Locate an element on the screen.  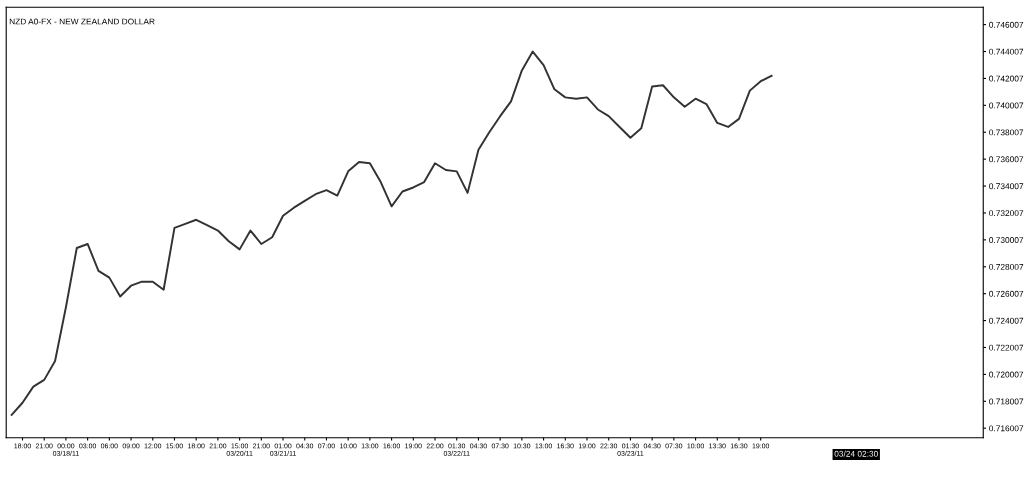
y-tick-label: 0.718007 is located at coordinates (1006, 401).